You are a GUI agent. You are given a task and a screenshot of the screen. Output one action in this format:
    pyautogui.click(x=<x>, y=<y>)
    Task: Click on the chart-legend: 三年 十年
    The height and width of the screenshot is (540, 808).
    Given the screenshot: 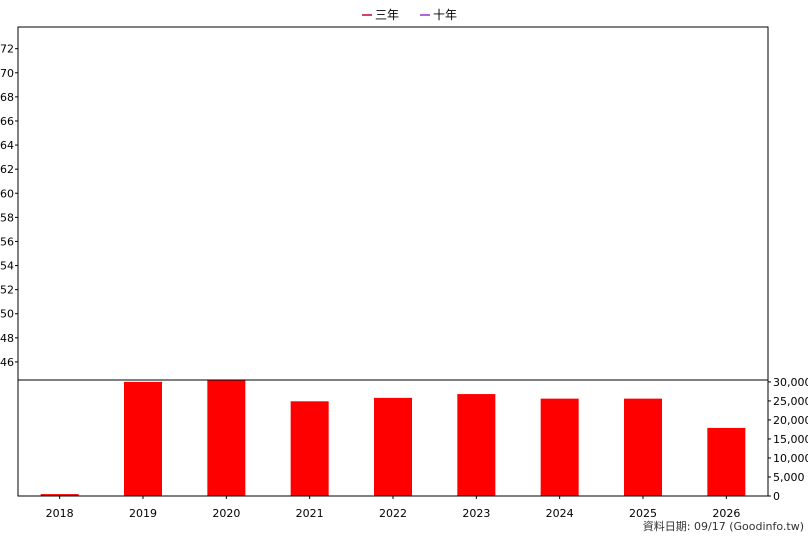 What is the action you would take?
    pyautogui.click(x=409, y=15)
    